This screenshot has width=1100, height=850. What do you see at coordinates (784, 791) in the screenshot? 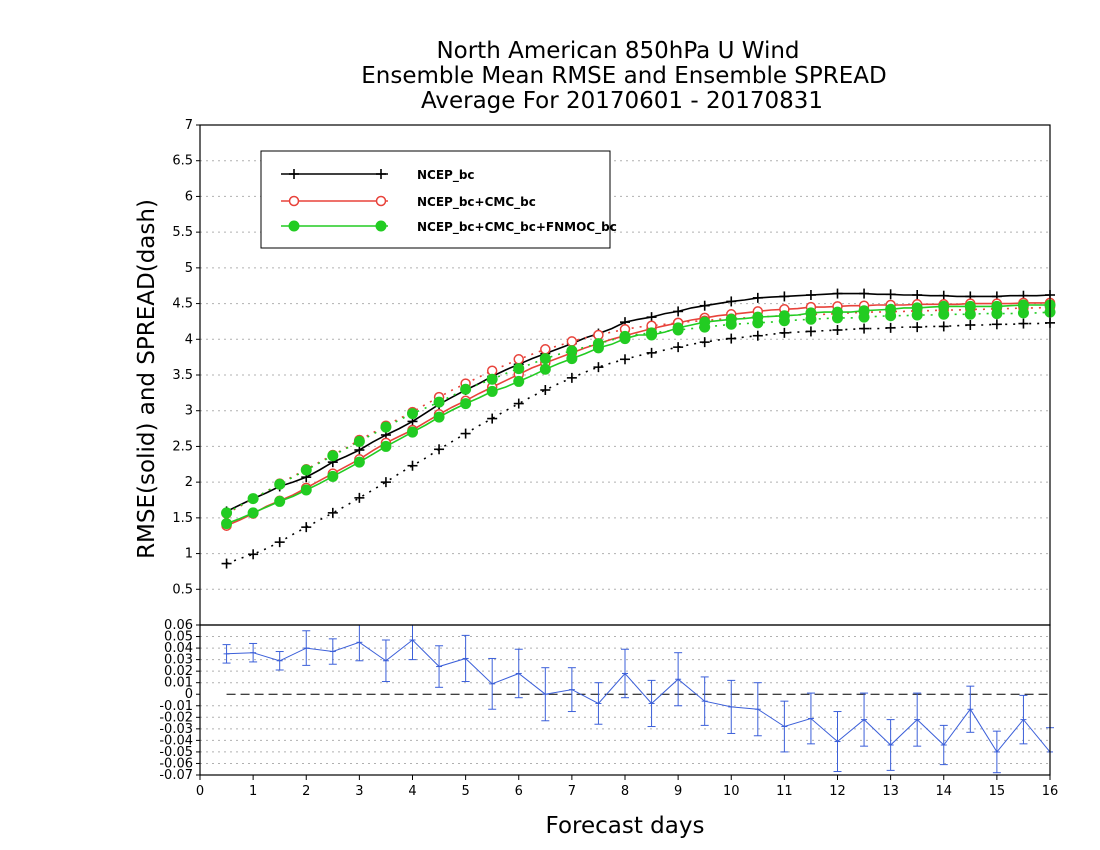
I see `x-tick-label: 11` at bounding box center [784, 791].